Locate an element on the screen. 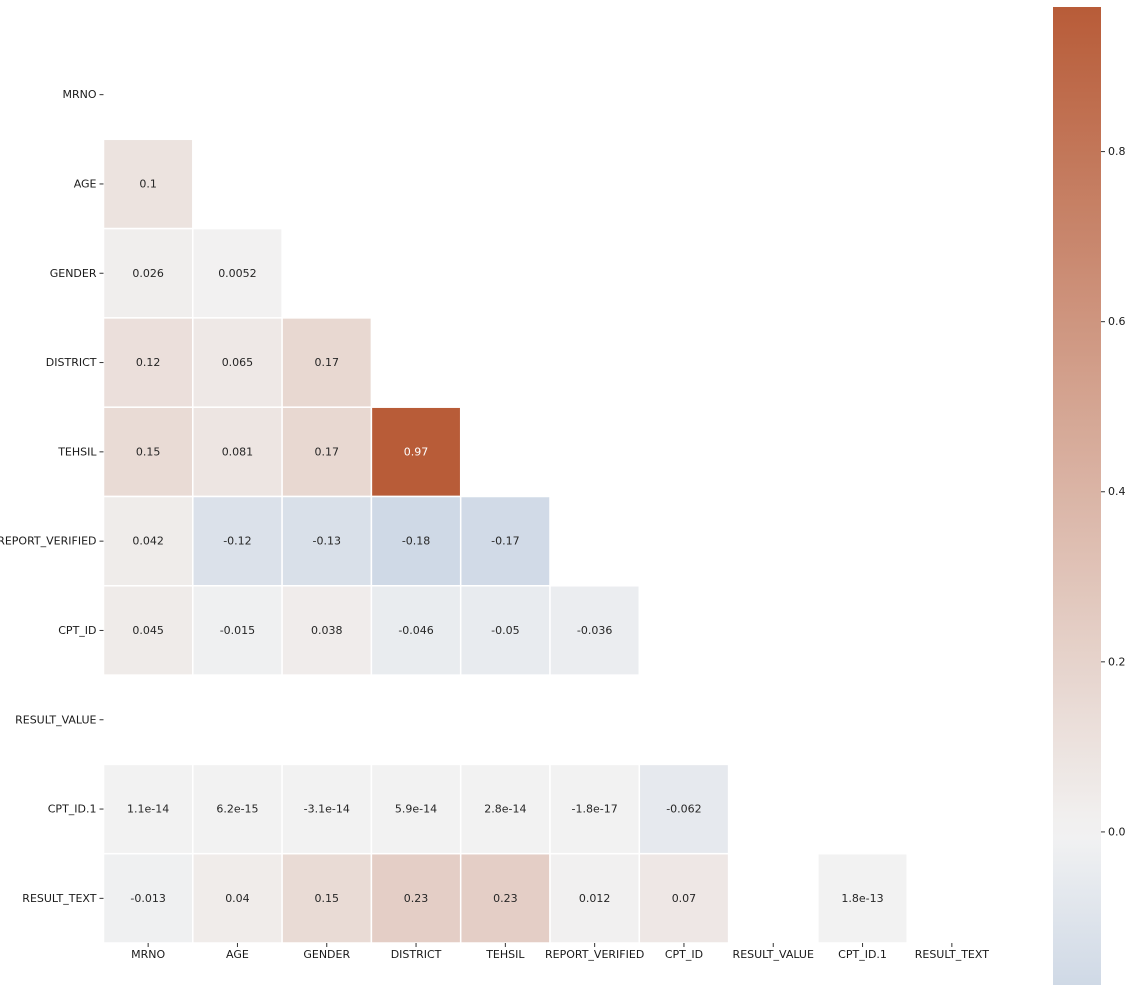 The image size is (1131, 992). cell-value-label: -0.036 is located at coordinates (594, 630).